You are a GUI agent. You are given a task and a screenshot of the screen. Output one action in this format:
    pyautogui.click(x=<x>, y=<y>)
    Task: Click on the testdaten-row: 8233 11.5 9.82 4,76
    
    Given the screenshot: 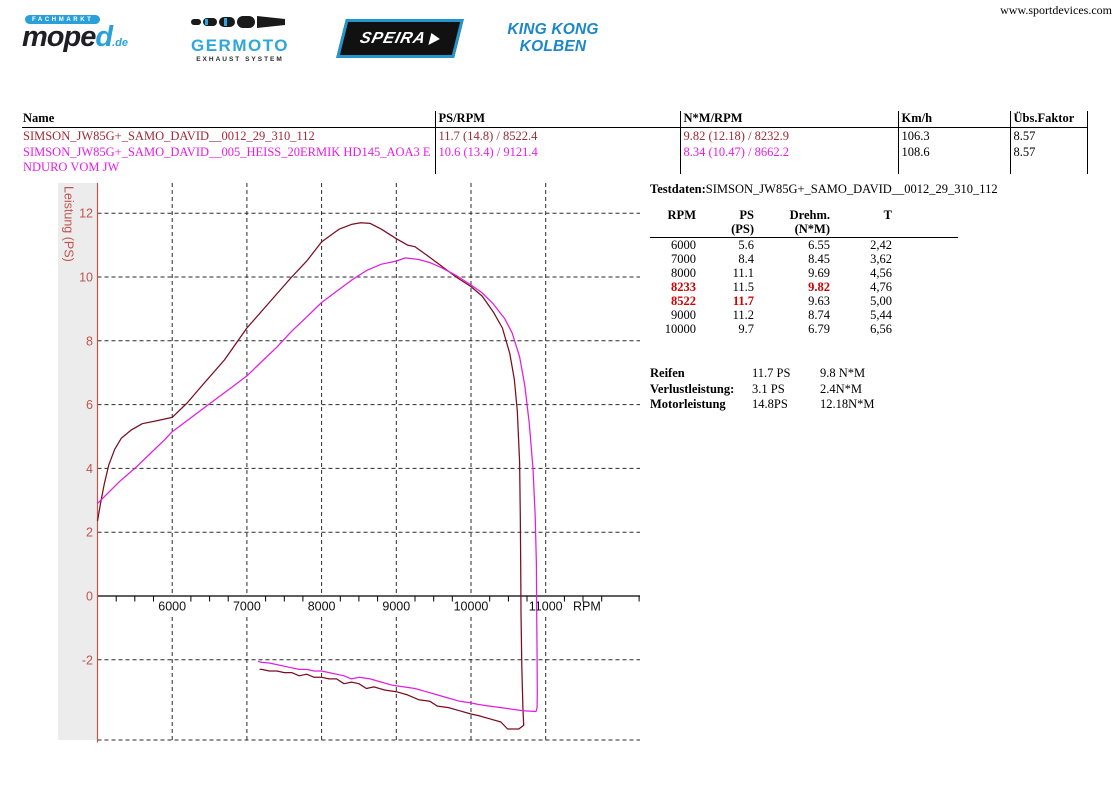 What is the action you would take?
    pyautogui.click(x=804, y=287)
    